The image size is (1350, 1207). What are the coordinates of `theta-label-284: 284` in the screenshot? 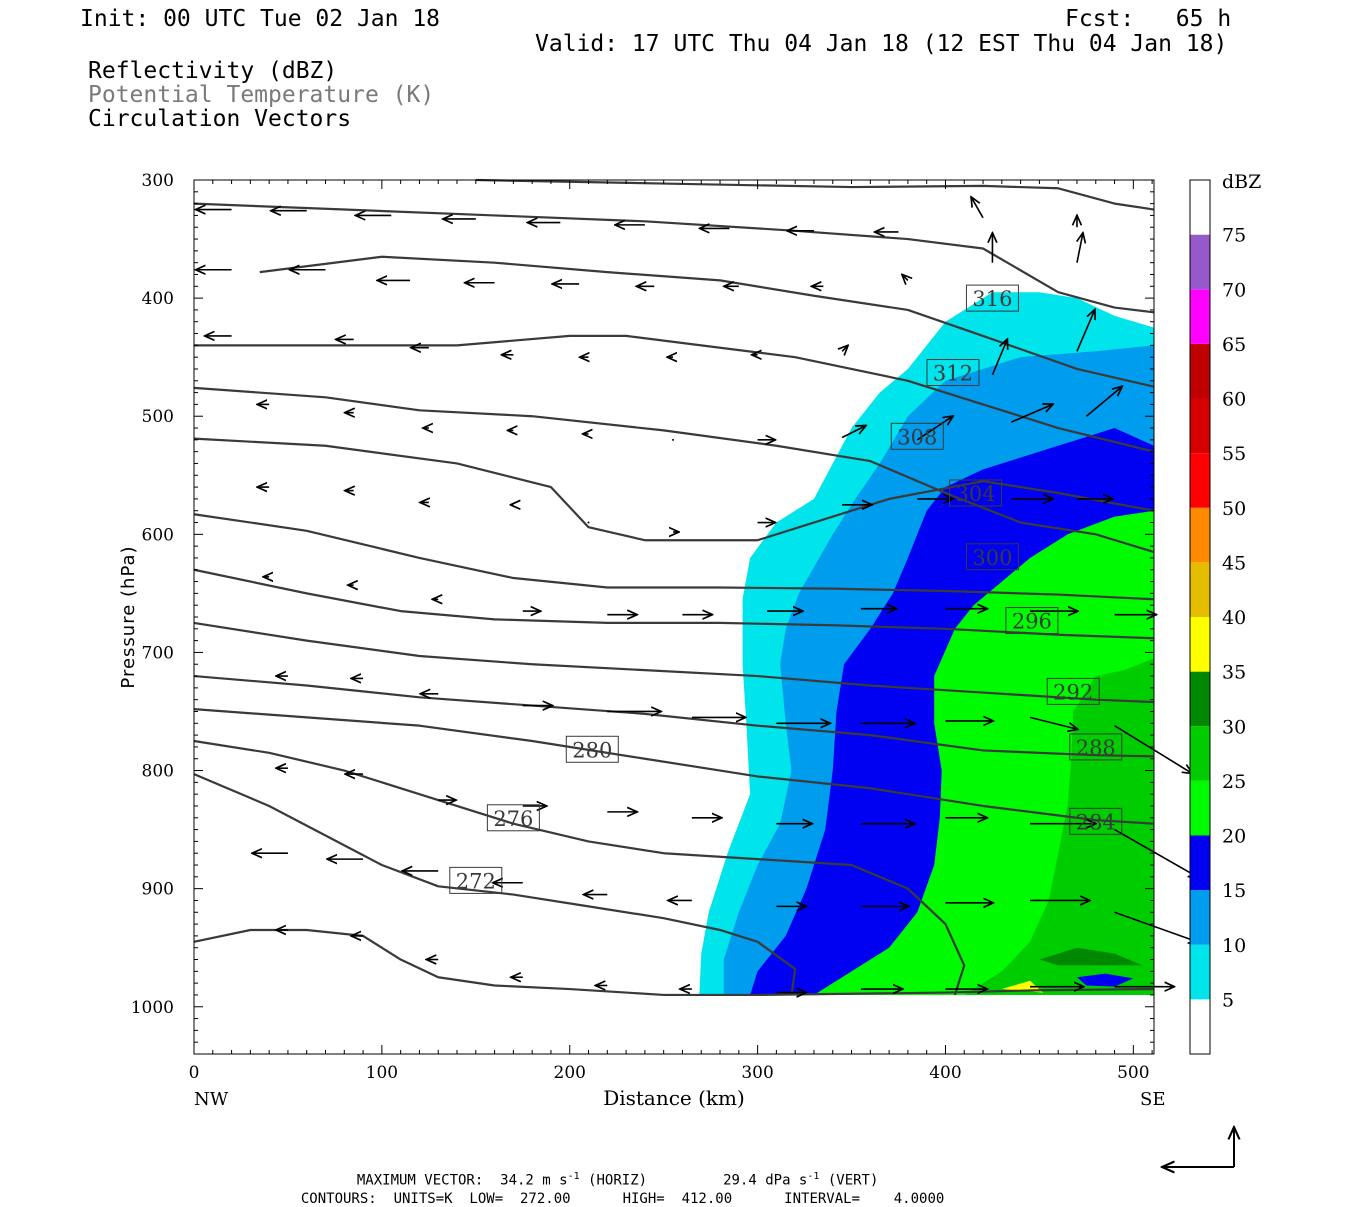 It's located at (1096, 821).